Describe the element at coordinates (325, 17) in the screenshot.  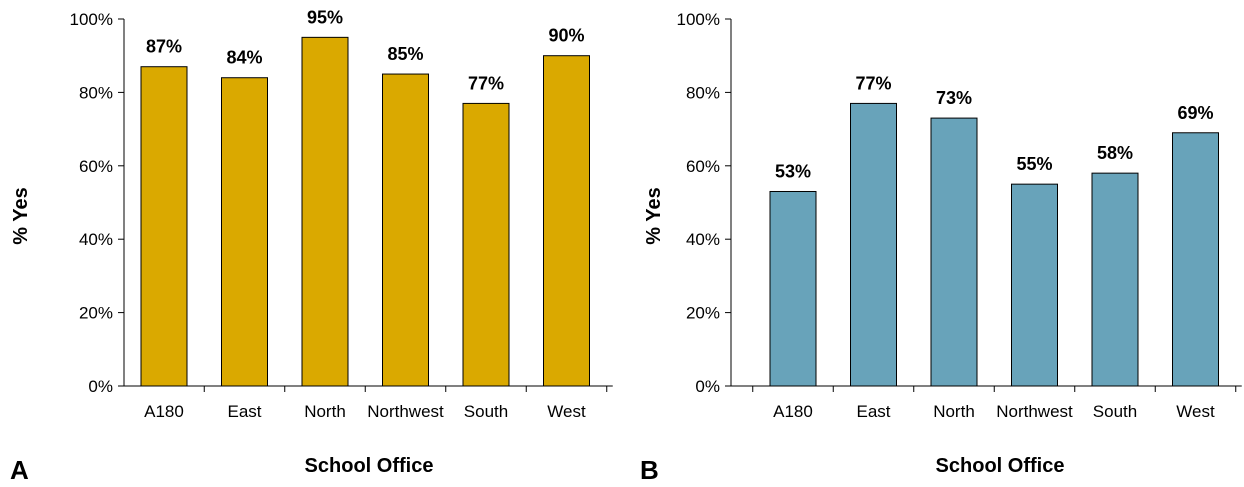
I see `data-label: 95%` at that location.